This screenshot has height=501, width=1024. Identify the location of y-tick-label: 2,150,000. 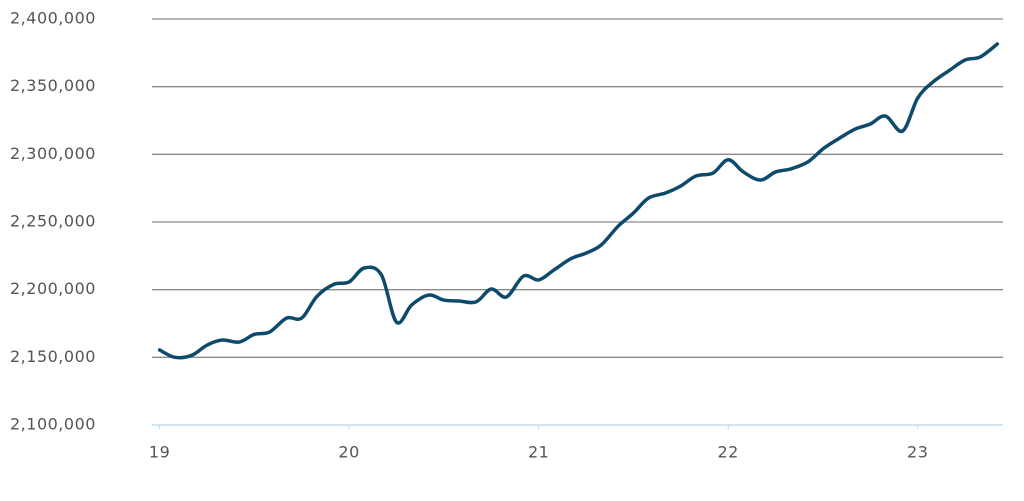
(53, 356).